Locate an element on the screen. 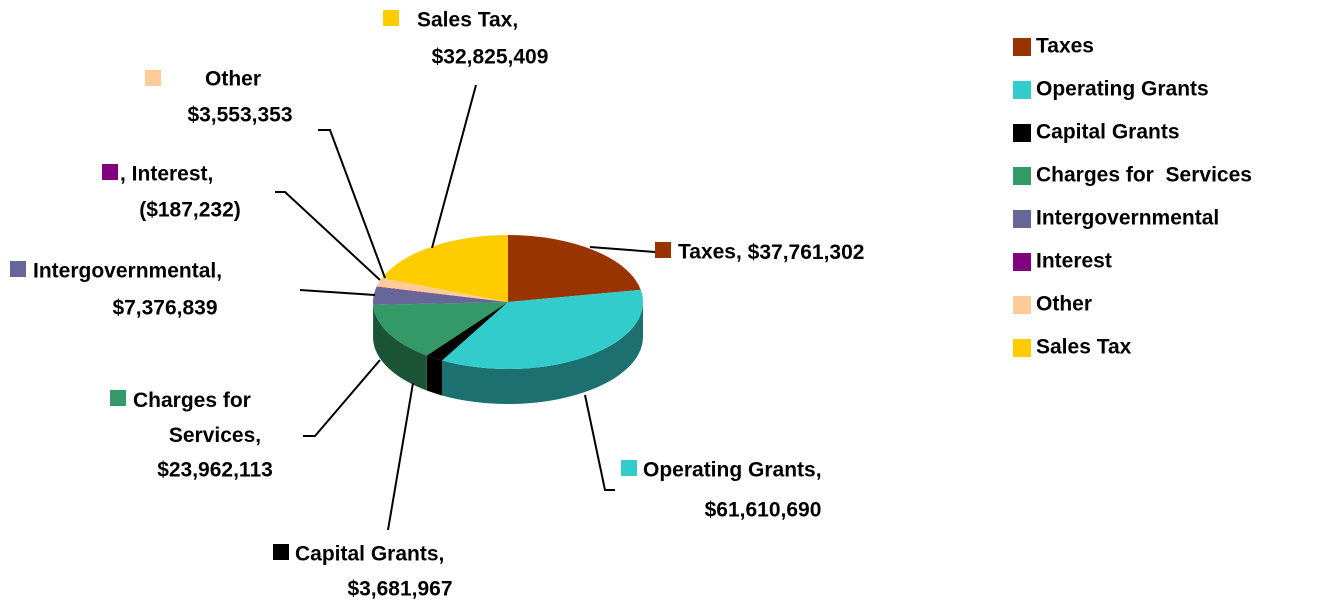 This screenshot has width=1332, height=608. data-label-value: ($187,232) is located at coordinates (190, 210).